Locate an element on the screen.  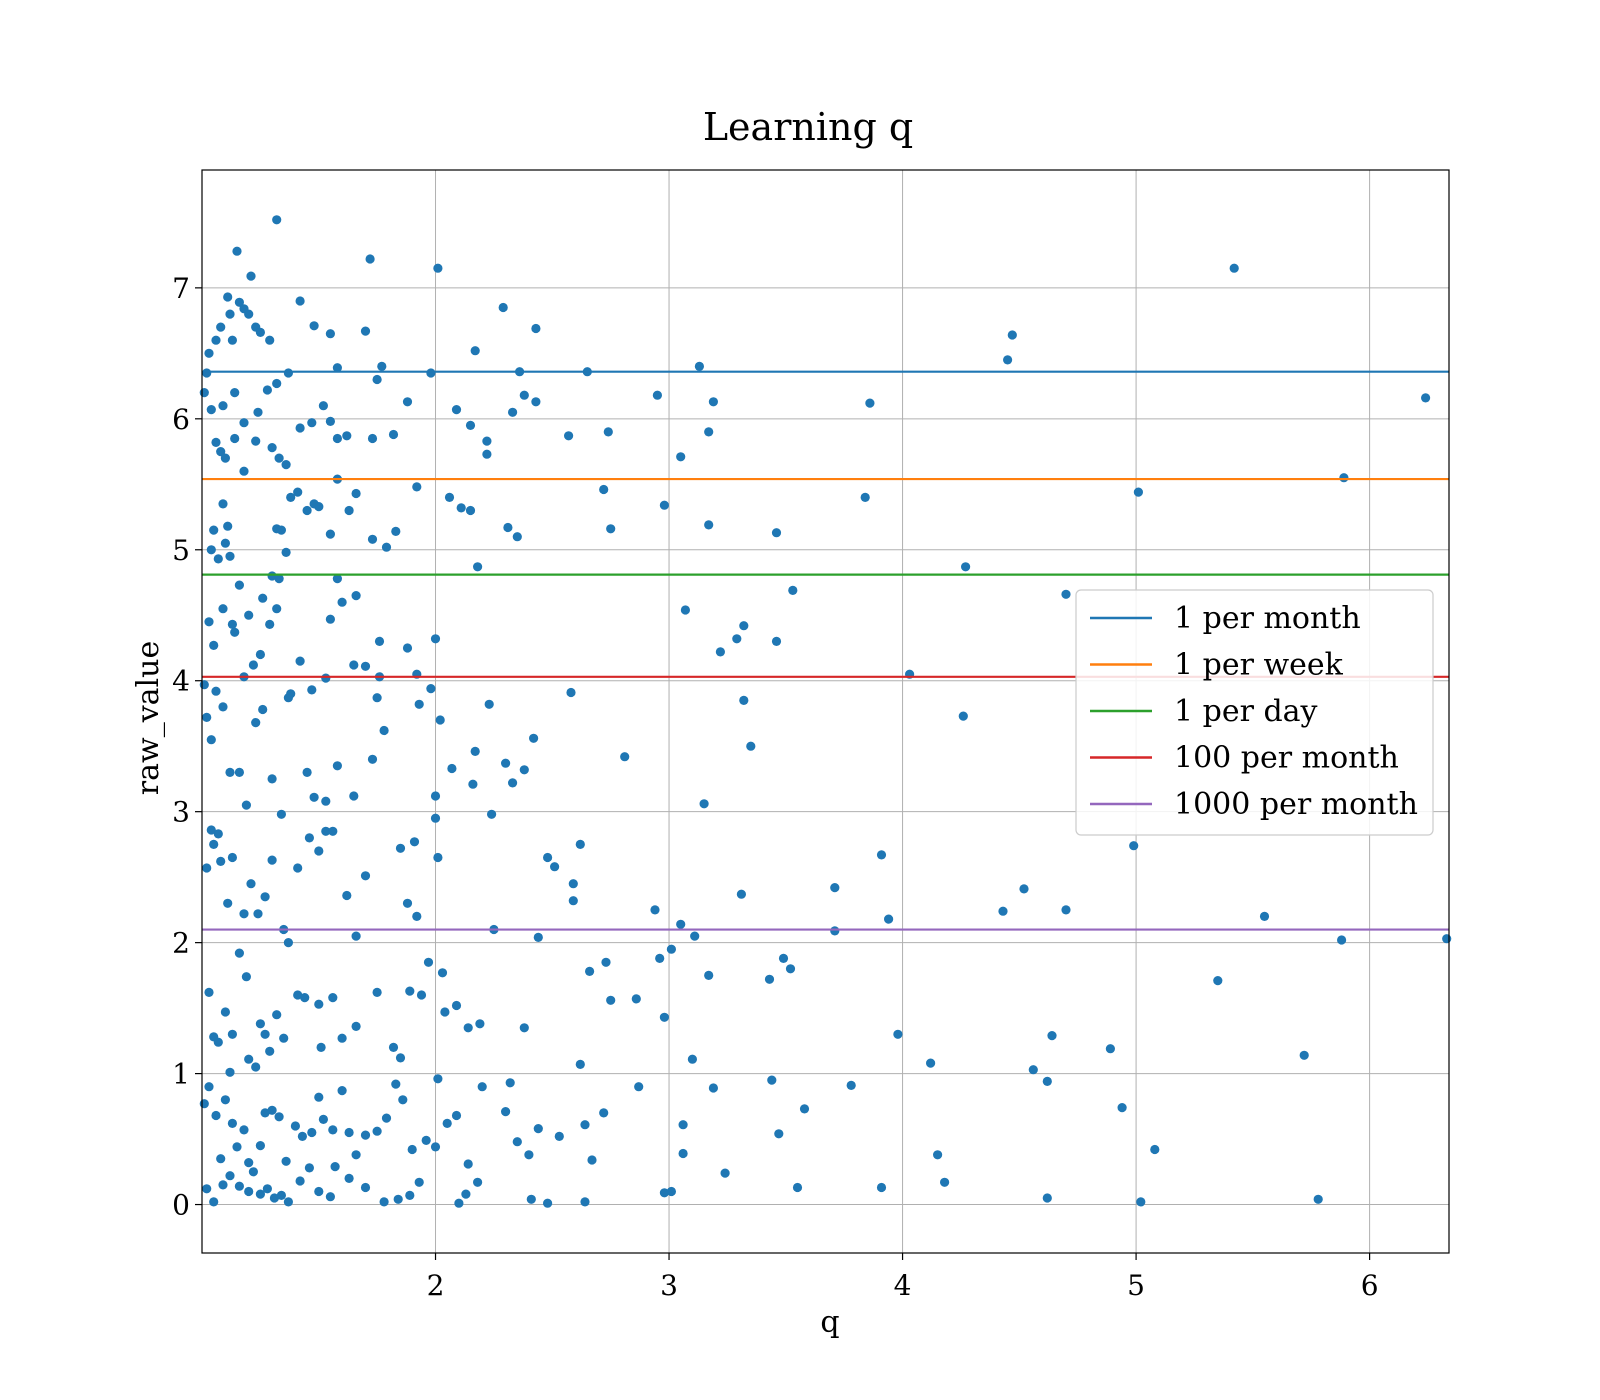
chart-title: Learning q is located at coordinates (808, 127).